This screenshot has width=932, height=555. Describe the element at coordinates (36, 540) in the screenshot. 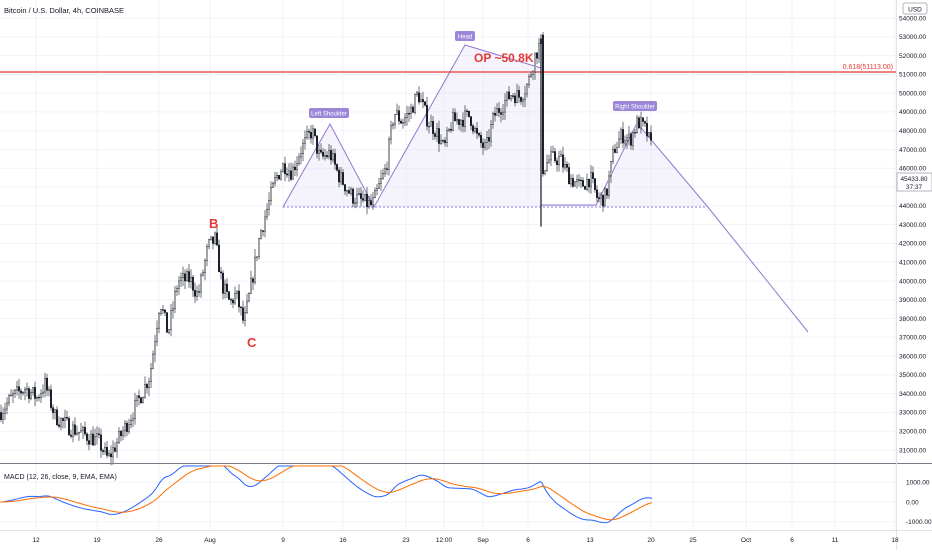

I see `time-tick-label: 12` at that location.